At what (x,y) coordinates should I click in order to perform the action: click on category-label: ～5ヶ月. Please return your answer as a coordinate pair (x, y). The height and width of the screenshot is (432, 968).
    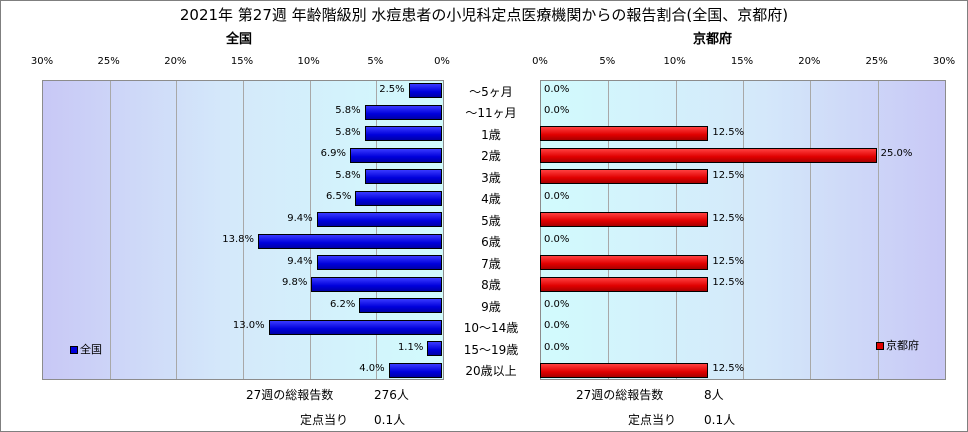
    Looking at the image, I should click on (491, 91).